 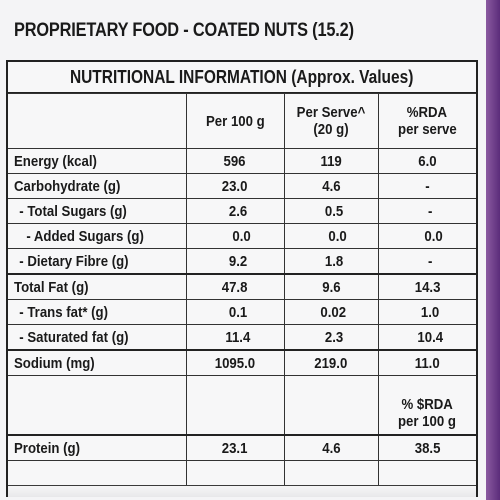 What do you see at coordinates (331, 161) in the screenshot?
I see `cell-per-serve: 119` at bounding box center [331, 161].